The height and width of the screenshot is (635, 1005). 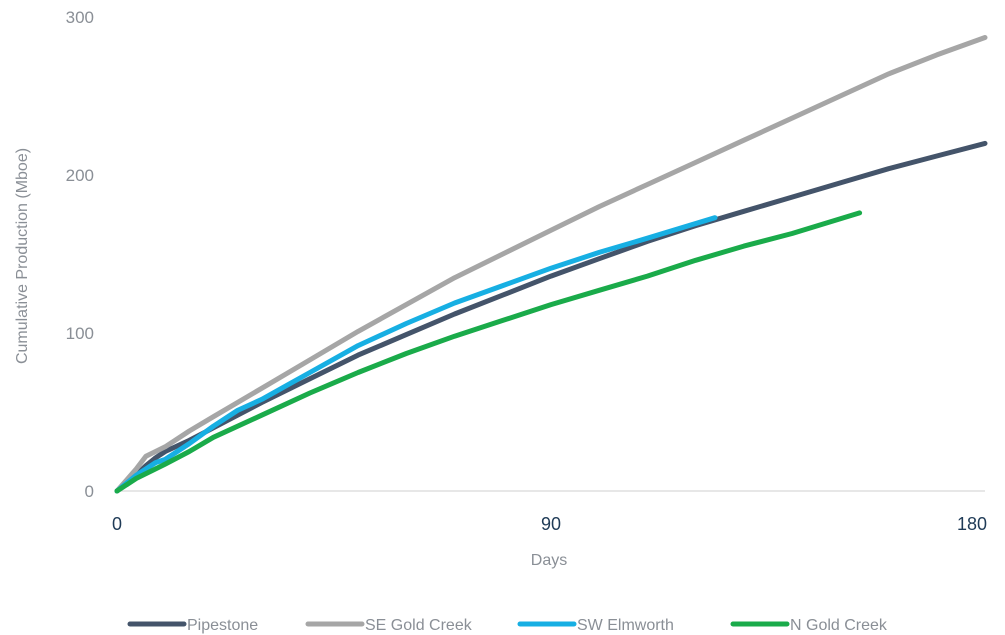 I want to click on legend-item-n-gold-creek: N Gold Creek, so click(x=809, y=625).